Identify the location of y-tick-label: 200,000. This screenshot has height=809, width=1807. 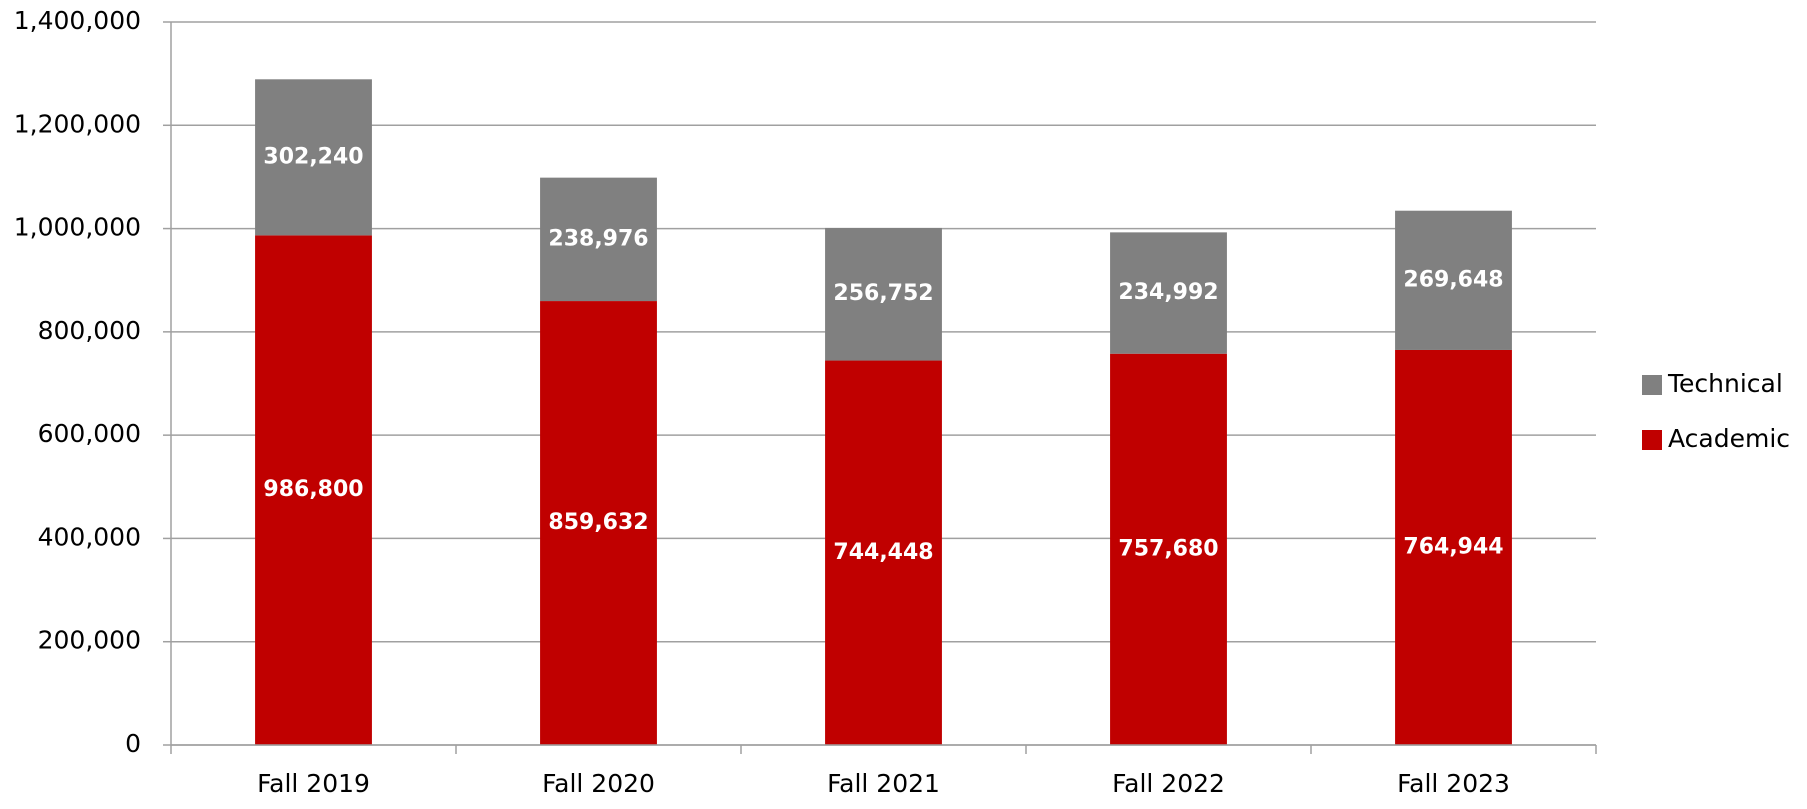
(89, 640).